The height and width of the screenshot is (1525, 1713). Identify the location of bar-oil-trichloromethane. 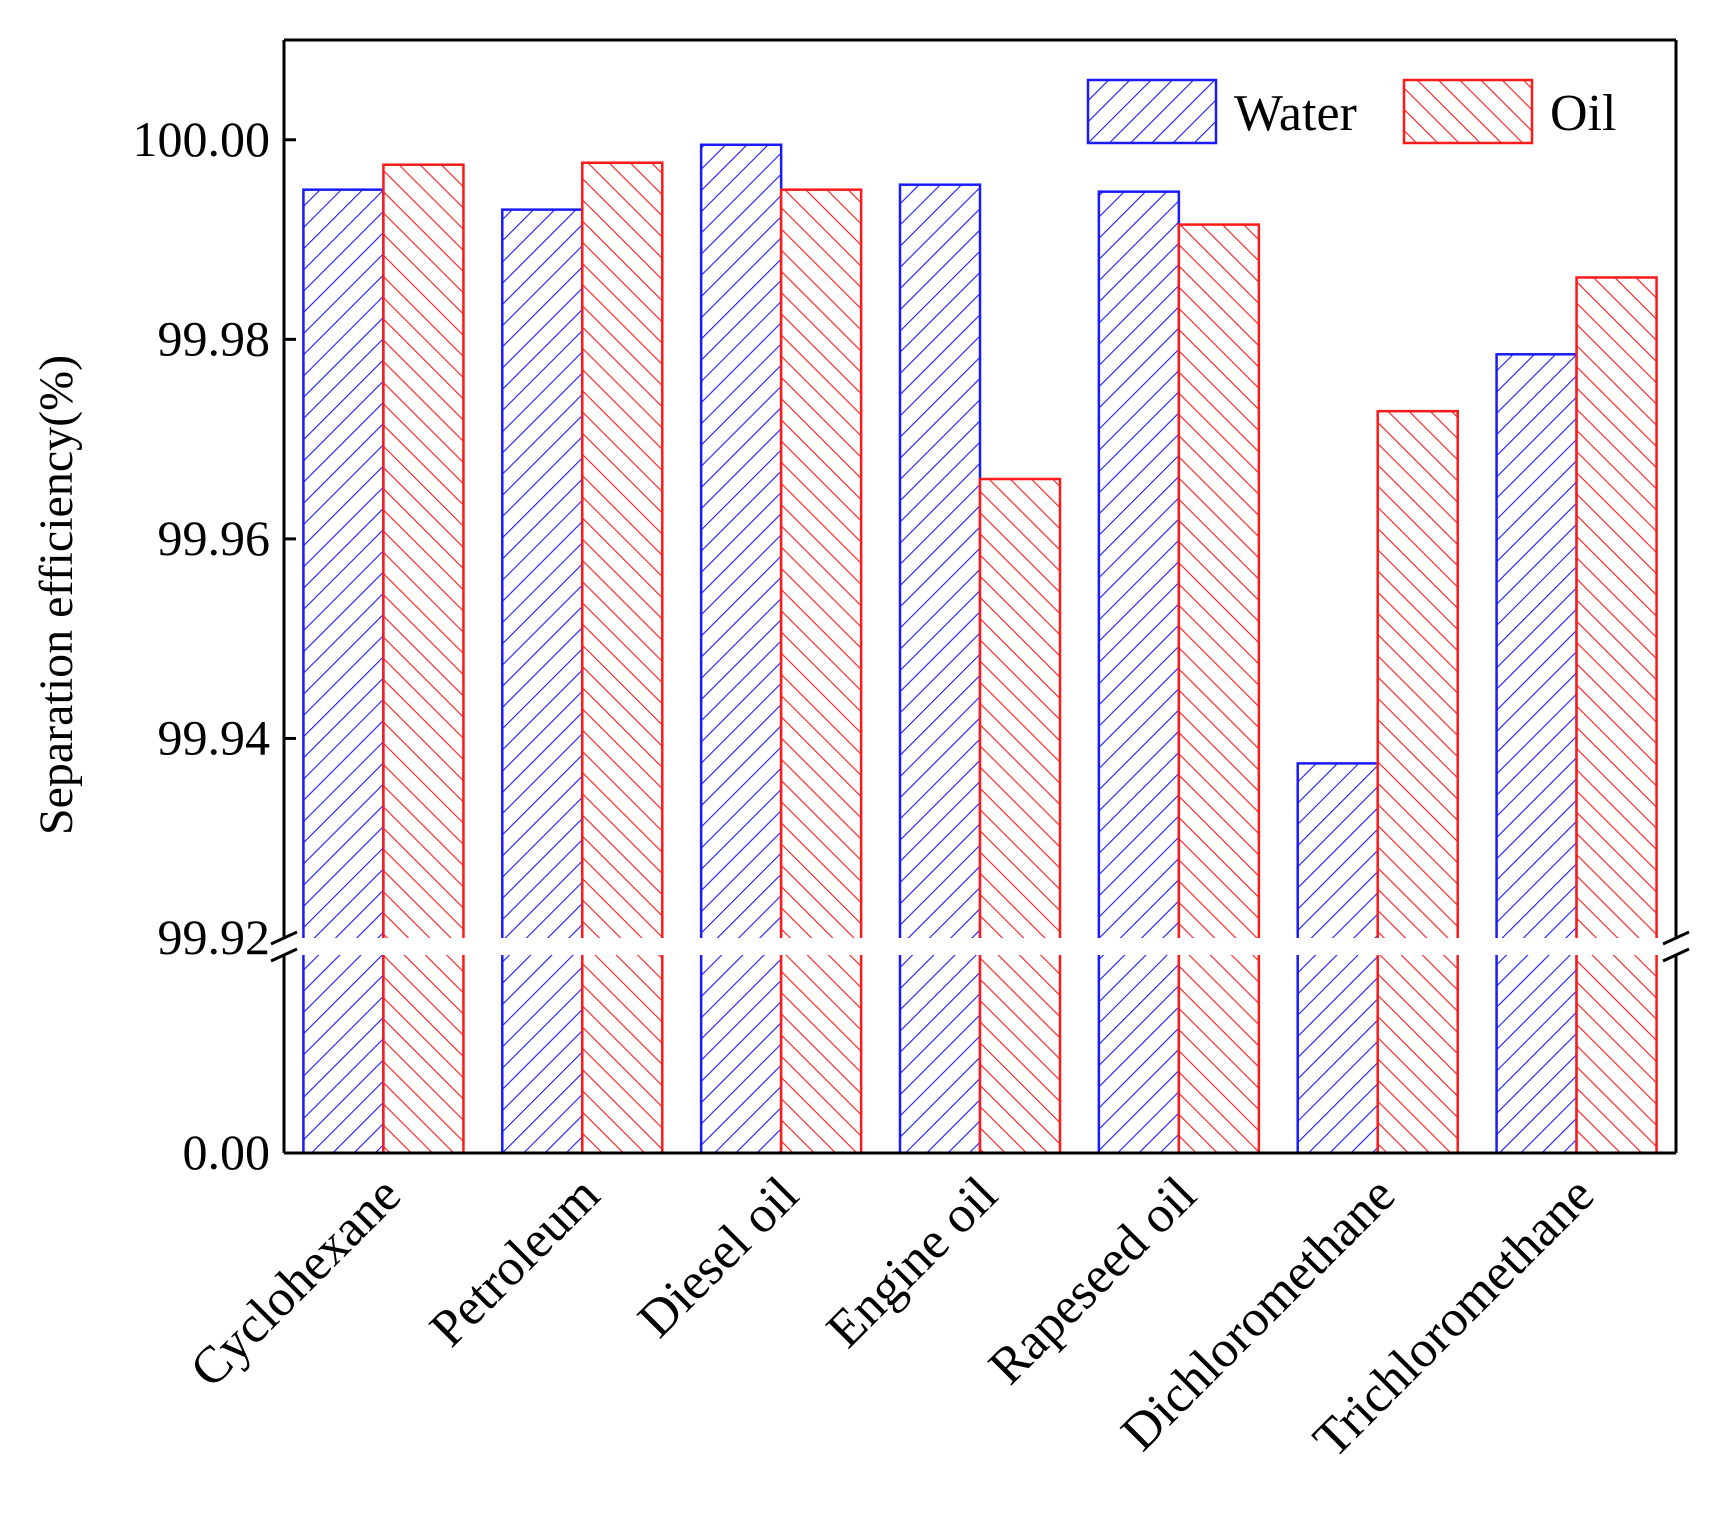
(1616, 715).